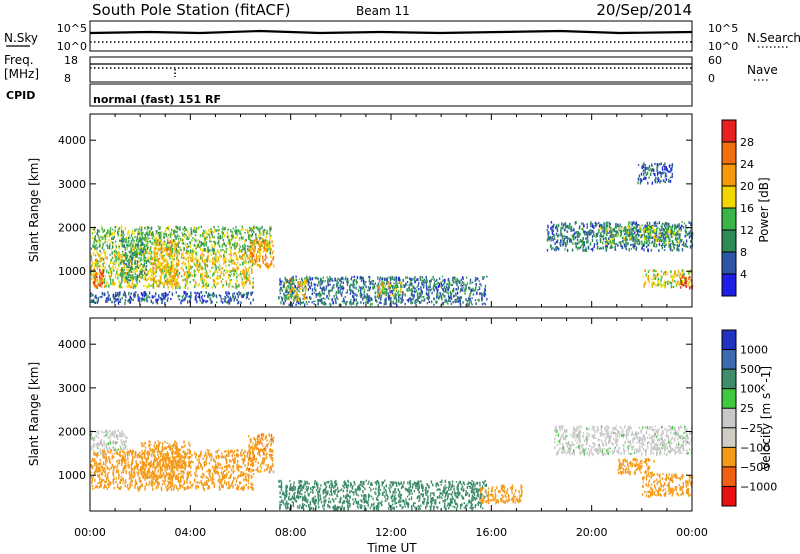 The image size is (800, 554). I want to click on velocity-colorbar-label: Velocity [m s^-1], so click(766, 418).